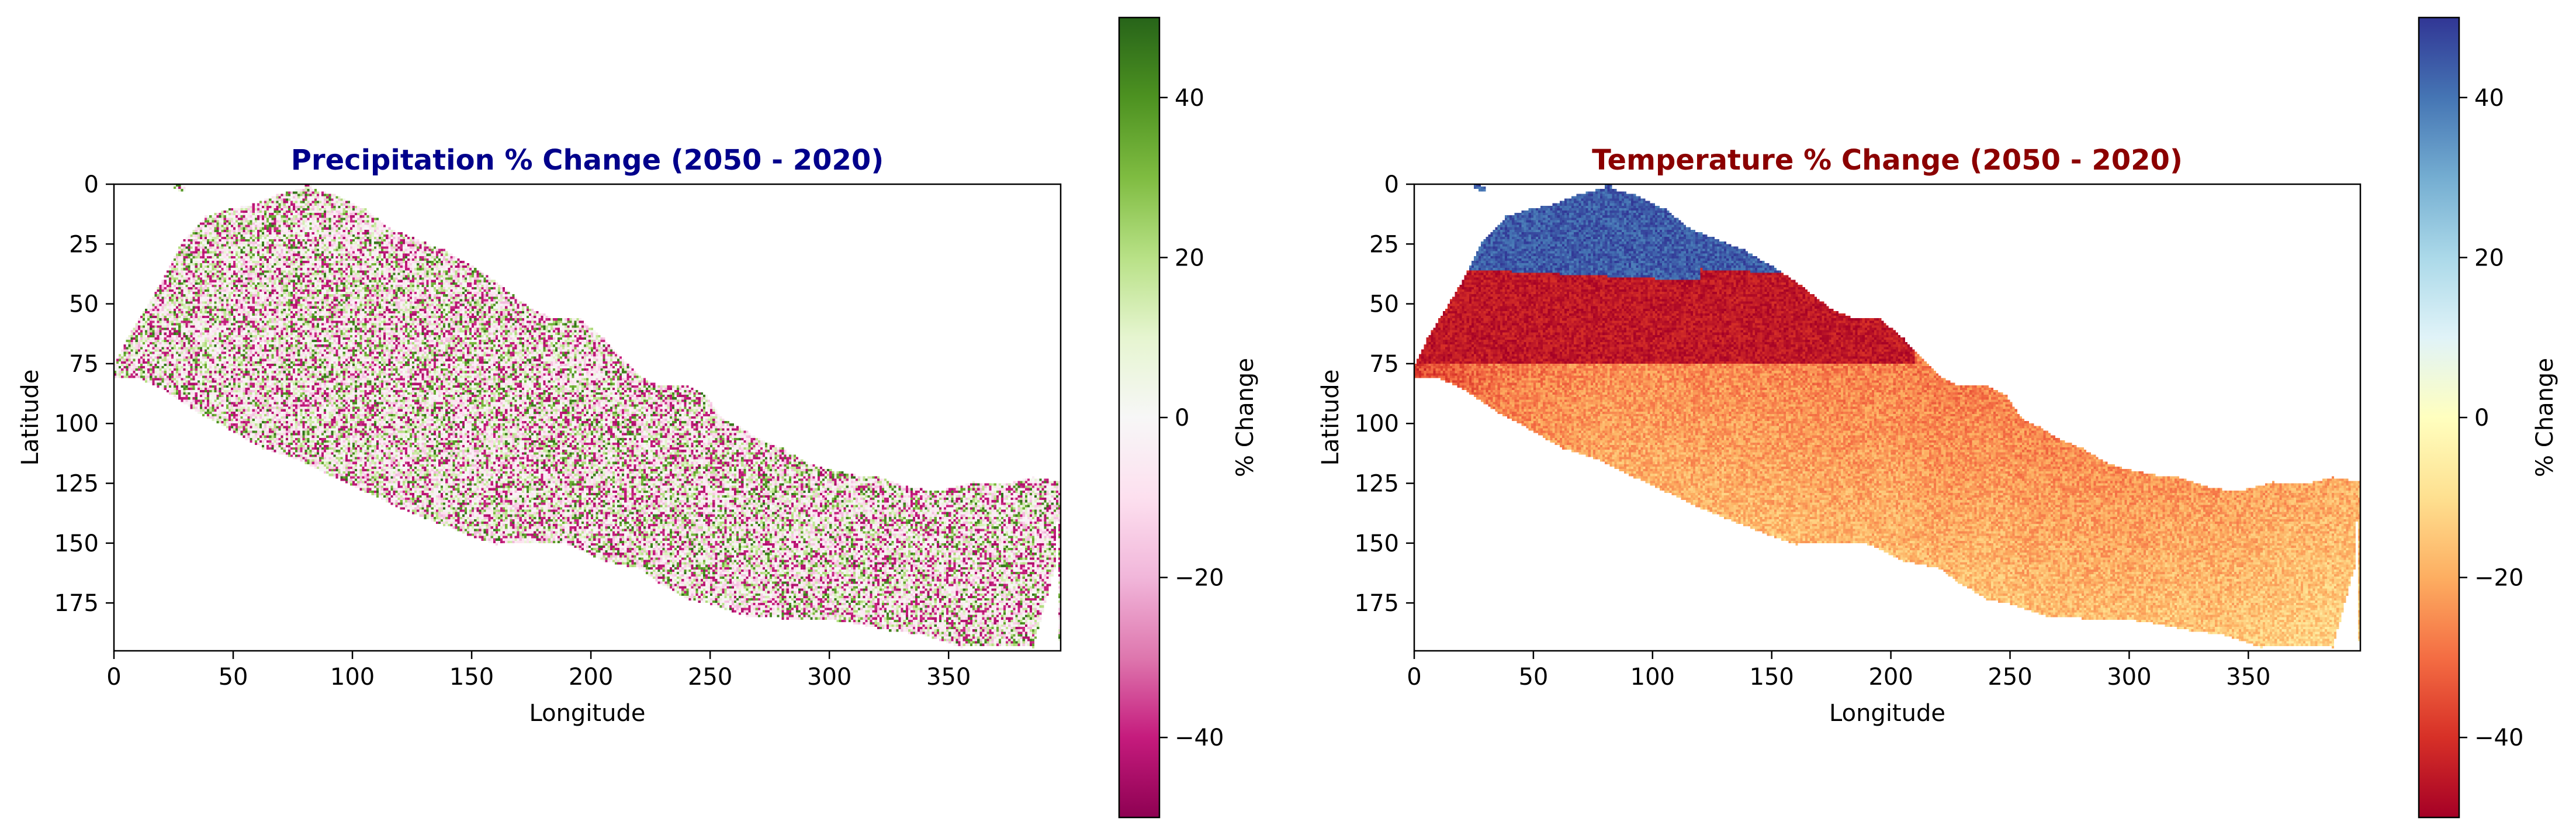 The width and height of the screenshot is (2576, 835). I want to click on chart-title: Temperature % Change (2050 - 2020), so click(1887, 160).